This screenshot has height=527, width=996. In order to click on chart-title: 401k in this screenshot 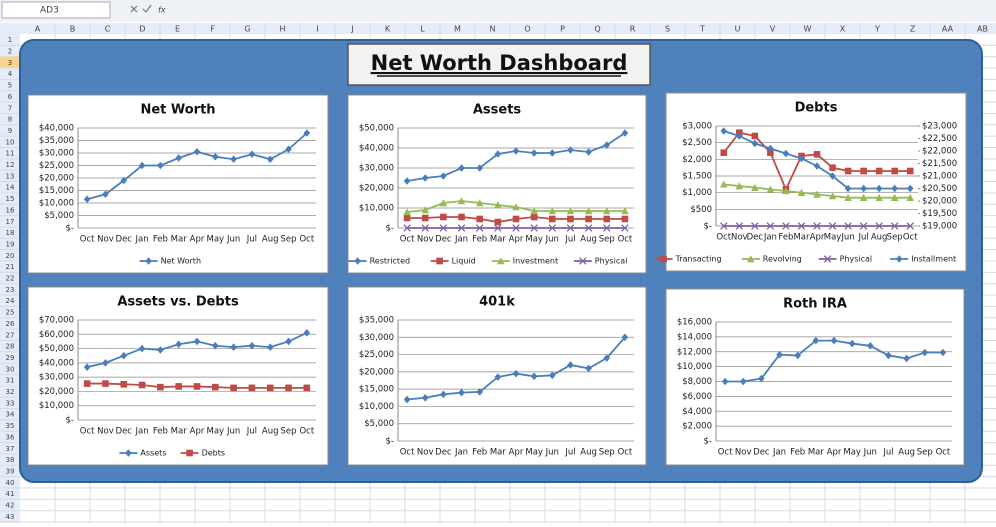, I will do `click(497, 302)`.